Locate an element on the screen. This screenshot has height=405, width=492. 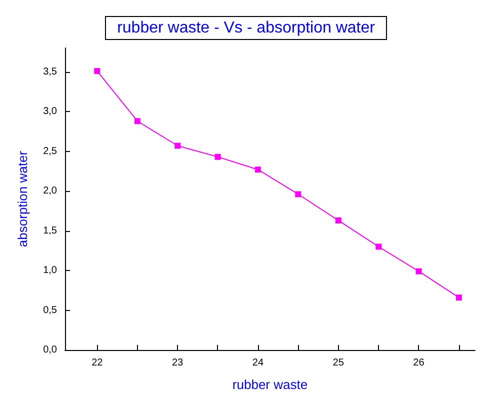
x-tick-label: 23 is located at coordinates (178, 363).